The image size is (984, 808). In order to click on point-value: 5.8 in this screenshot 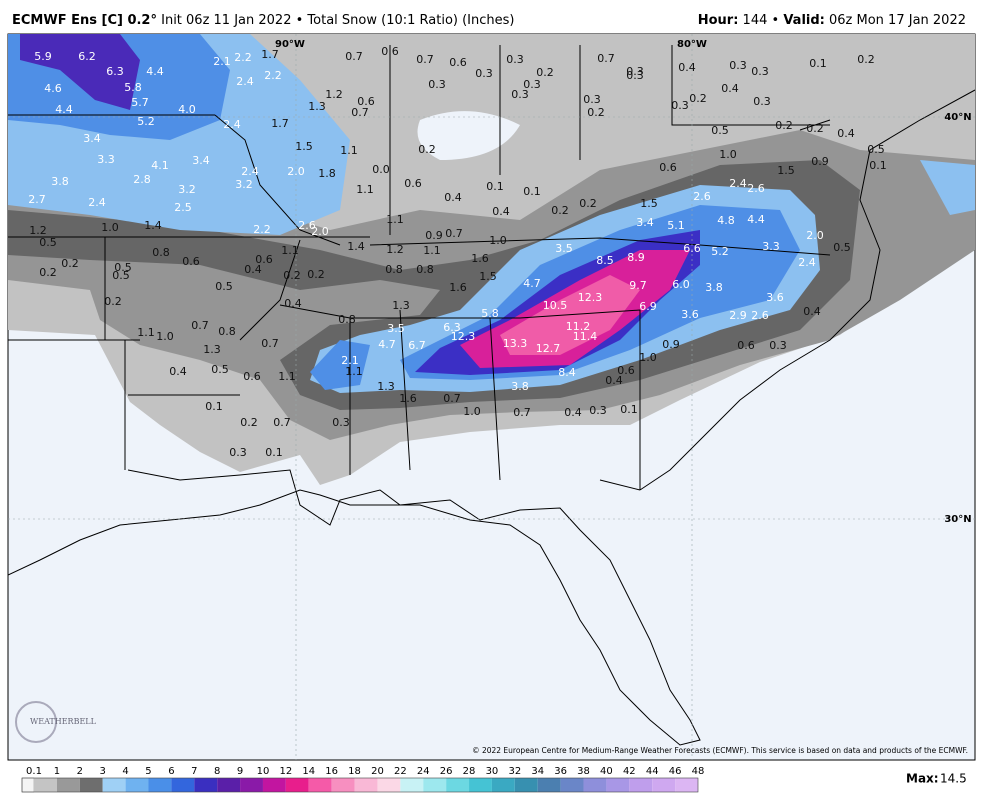, I will do `click(133, 87)`.